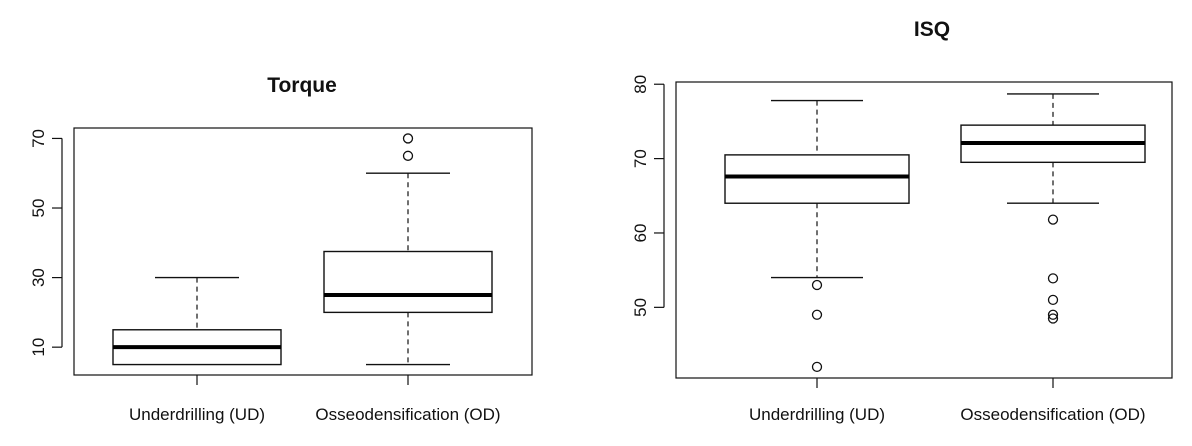 This screenshot has width=1192, height=446. Describe the element at coordinates (46, 243) in the screenshot. I see `y-axis: 10 30 50 70` at that location.